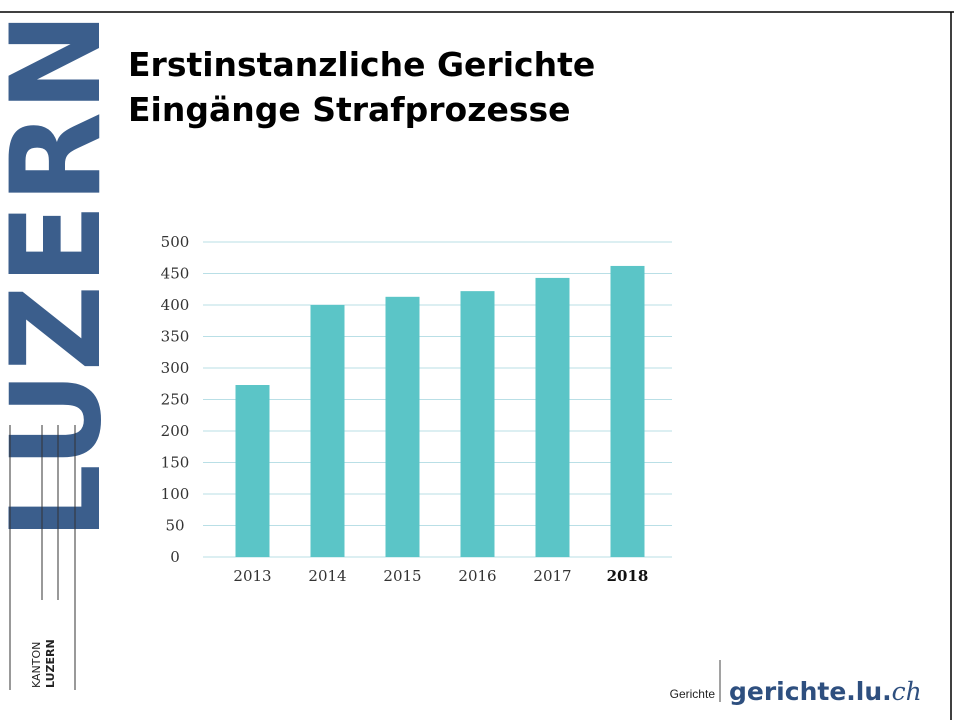  Describe the element at coordinates (175, 337) in the screenshot. I see `y-tick-label: 350` at that location.